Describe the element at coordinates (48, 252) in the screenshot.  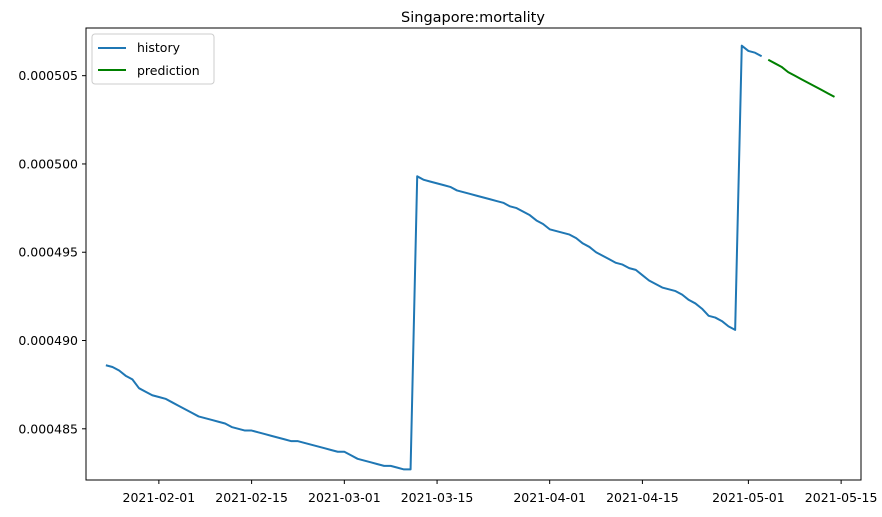
I see `y-tick-label: 0.000495` at that location.